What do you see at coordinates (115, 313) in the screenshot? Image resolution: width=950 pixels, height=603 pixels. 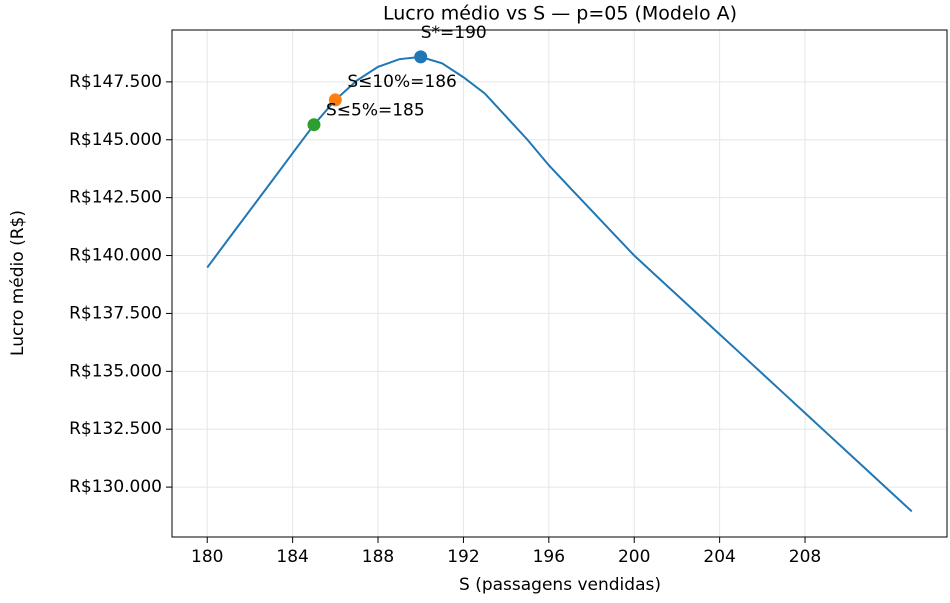 I see `y-tick-label: R$137.500` at bounding box center [115, 313].